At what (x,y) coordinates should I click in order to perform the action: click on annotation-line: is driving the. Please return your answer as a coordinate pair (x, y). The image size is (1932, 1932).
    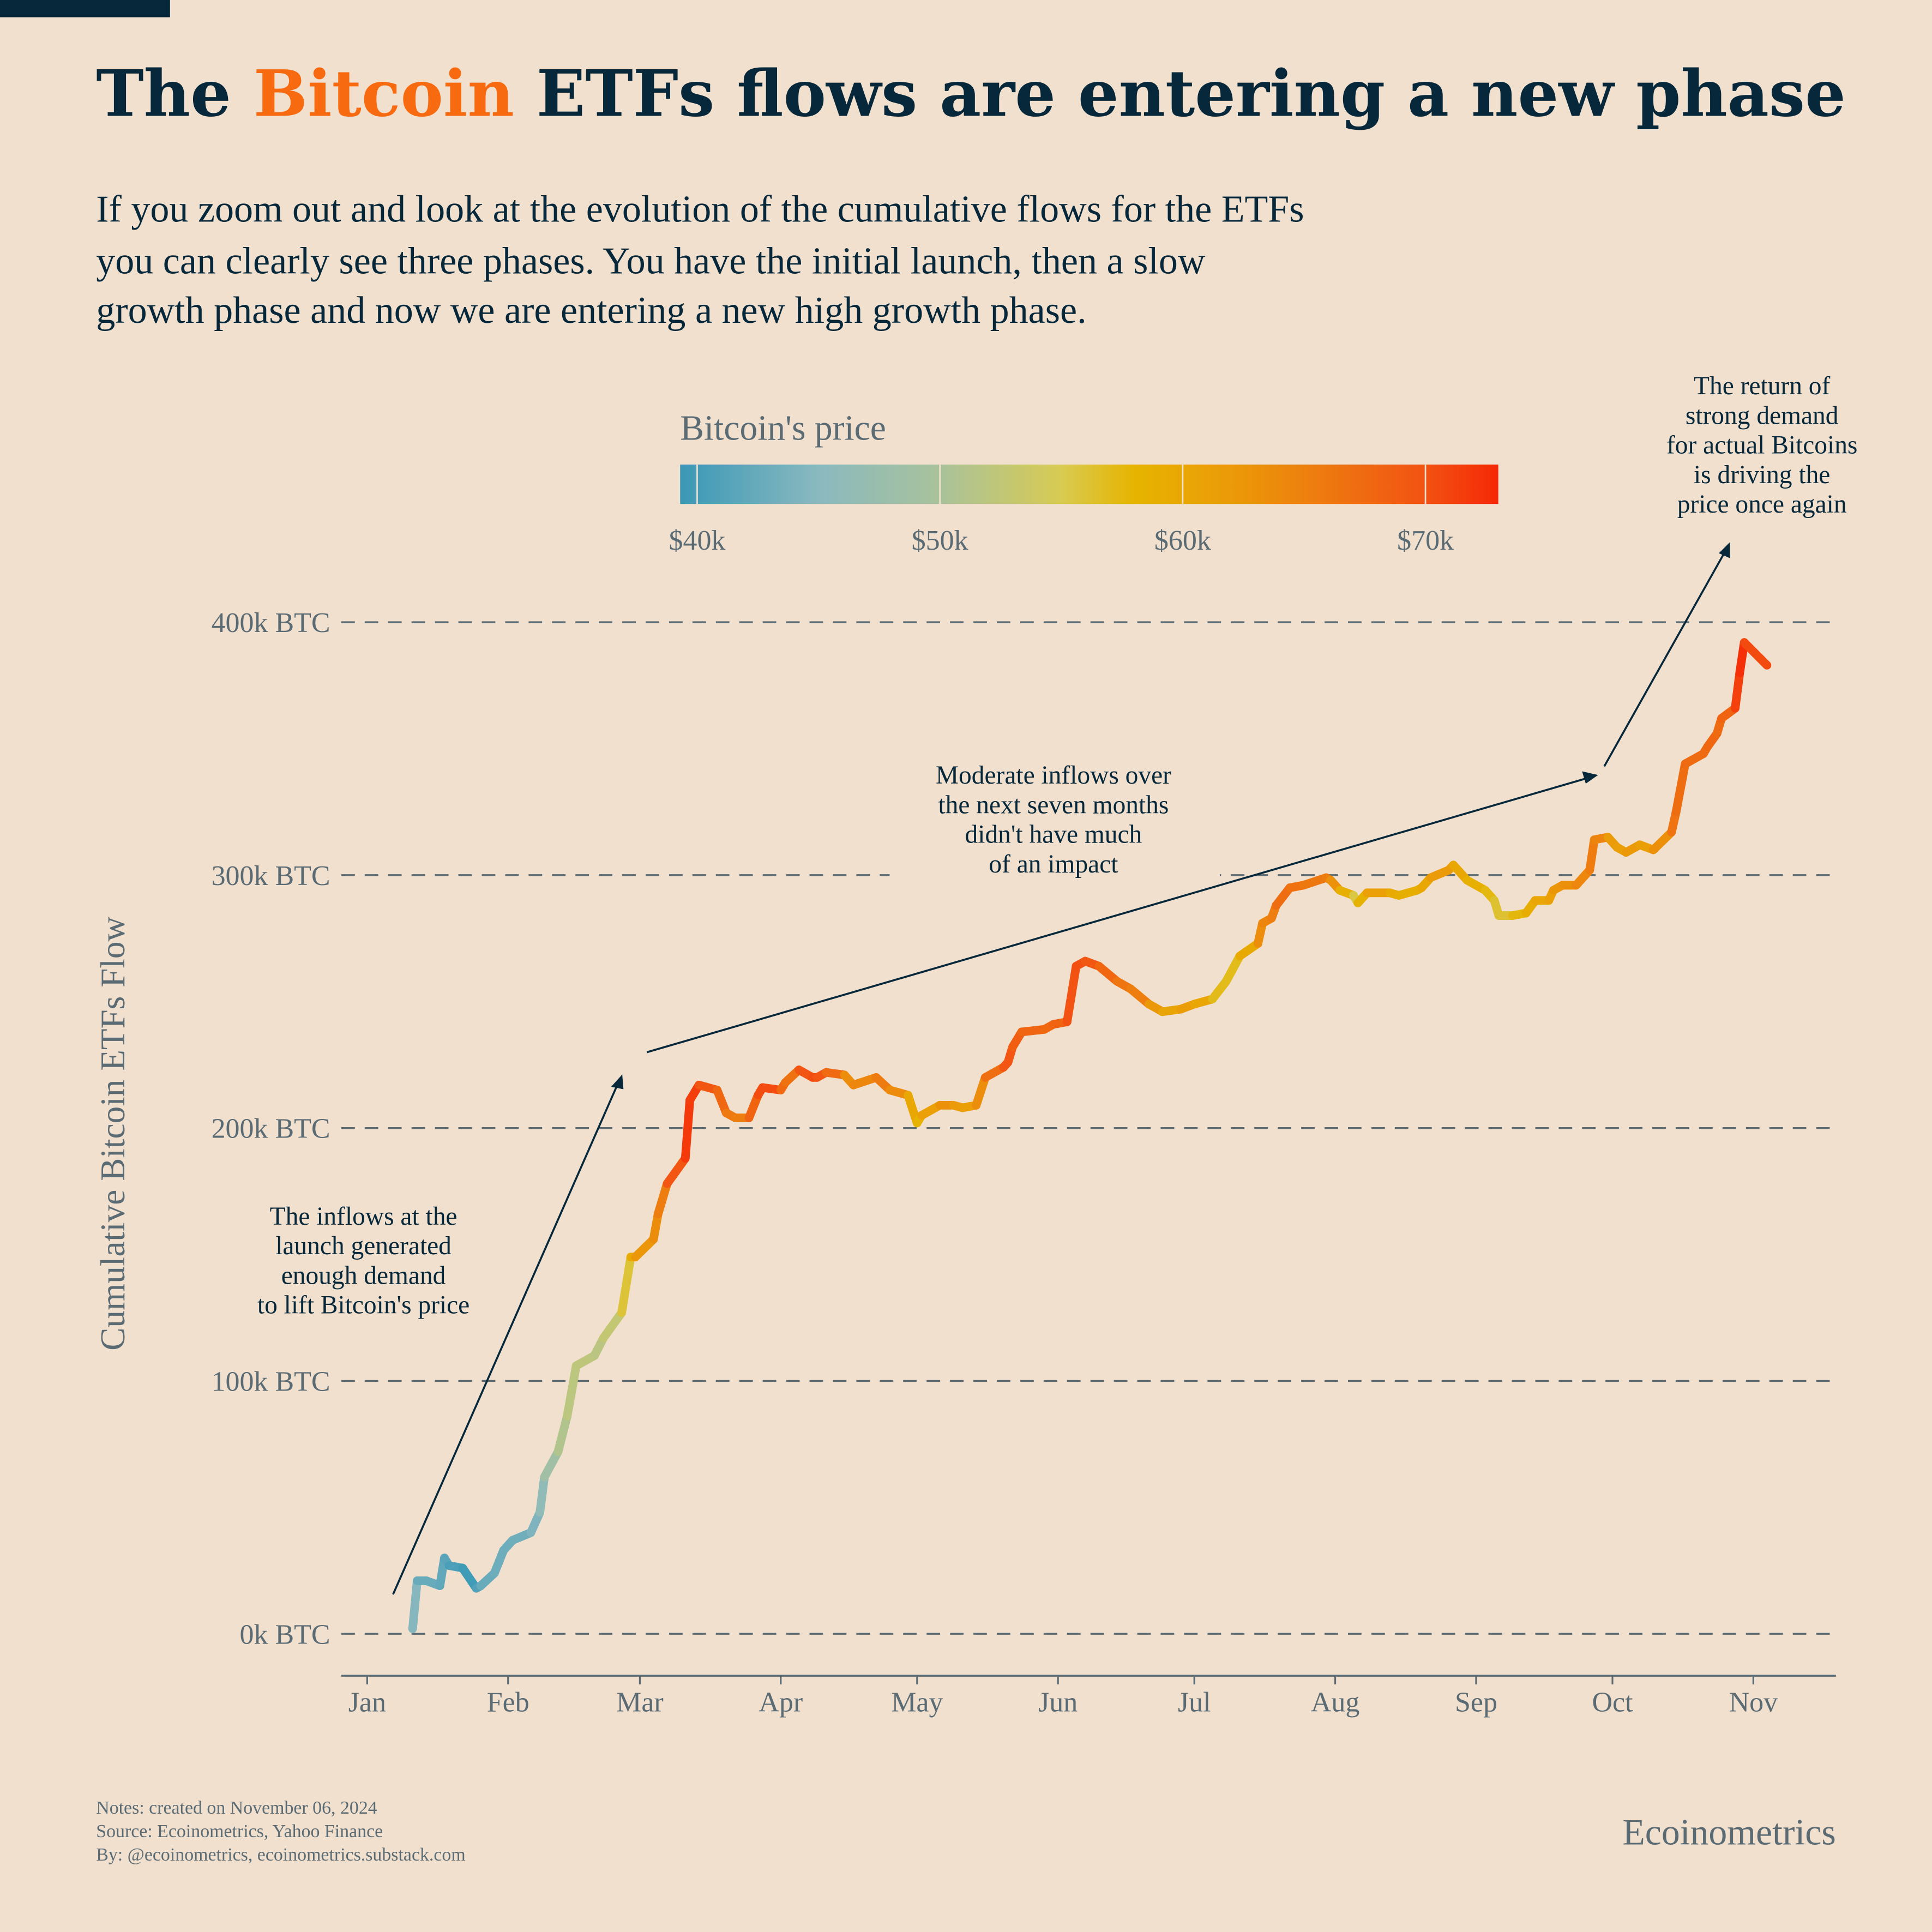
    Looking at the image, I should click on (1762, 475).